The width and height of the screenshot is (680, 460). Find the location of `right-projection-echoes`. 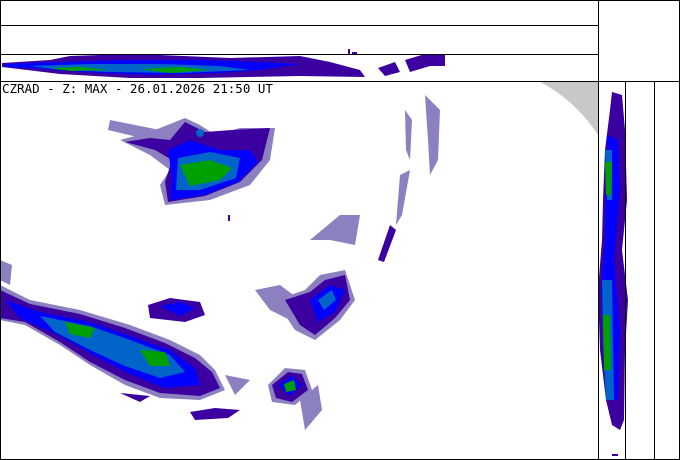

right-projection-echoes is located at coordinates (613, 274).